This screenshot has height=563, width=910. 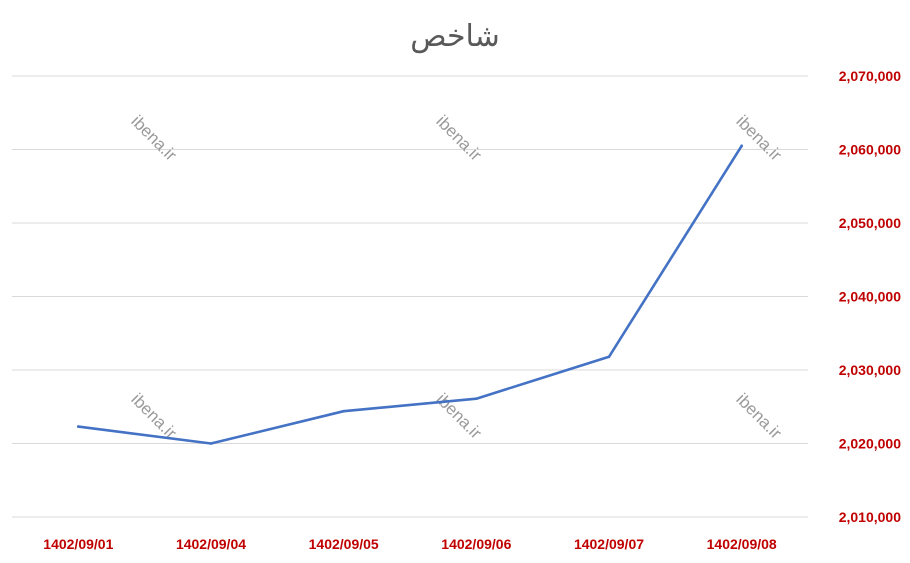 I want to click on x-tick-label: 1402/09/07, so click(x=609, y=544).